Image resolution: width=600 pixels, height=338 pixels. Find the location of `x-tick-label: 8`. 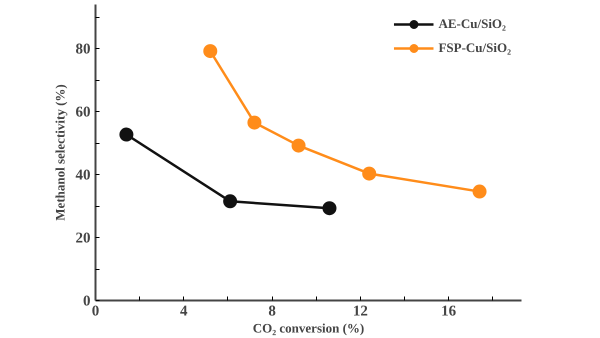

x-tick-label: 8 is located at coordinates (272, 312).